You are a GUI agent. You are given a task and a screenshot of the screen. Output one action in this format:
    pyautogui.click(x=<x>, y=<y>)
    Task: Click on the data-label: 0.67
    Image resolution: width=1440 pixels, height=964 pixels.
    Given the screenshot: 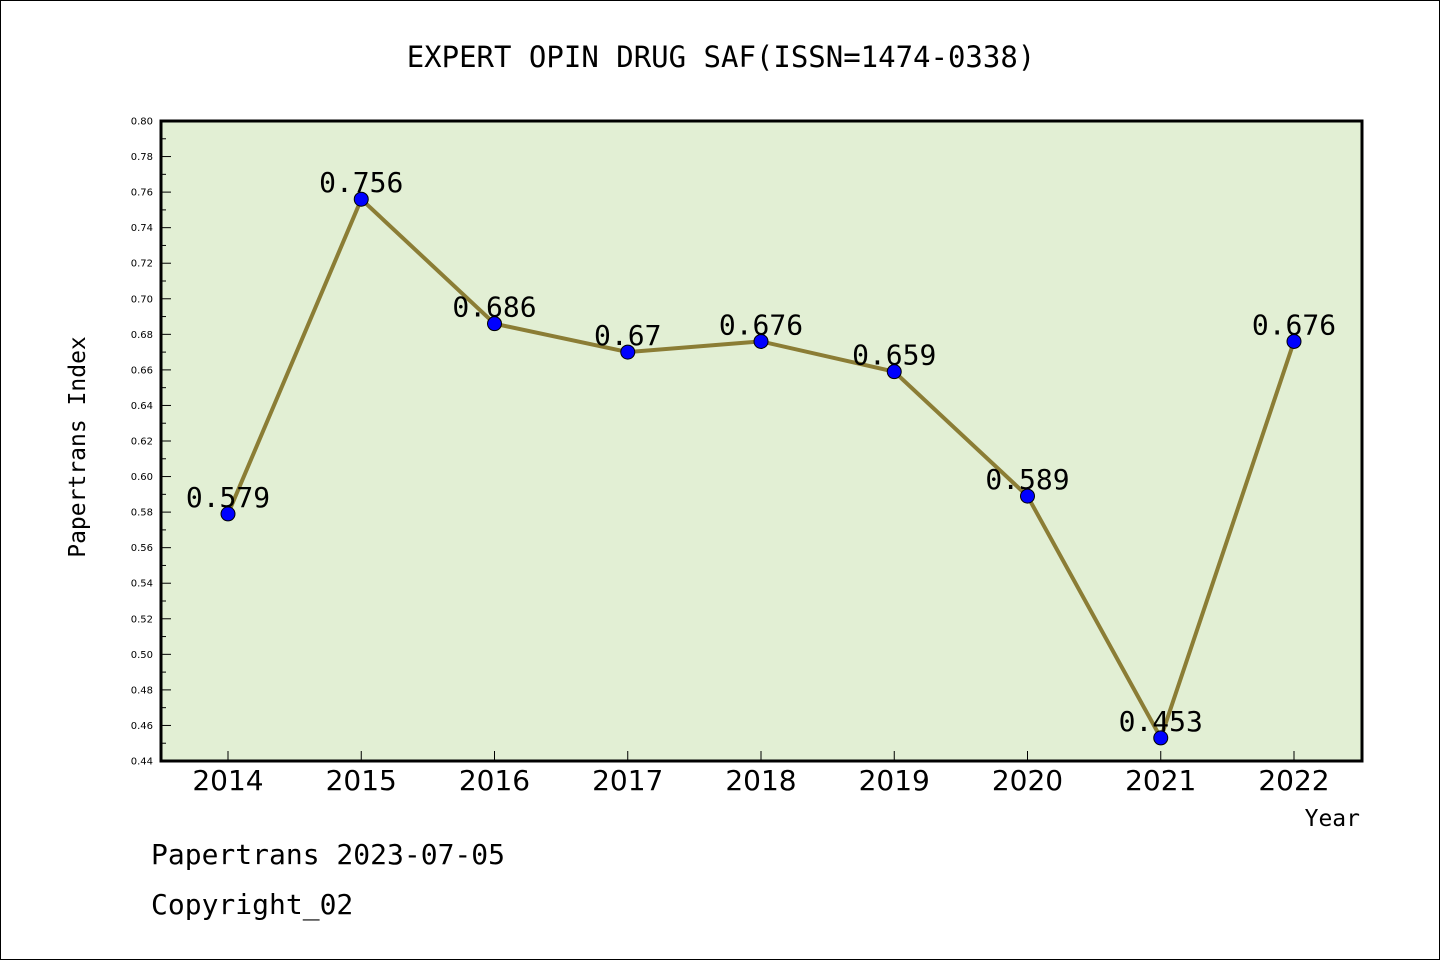 What is the action you would take?
    pyautogui.click(x=627, y=335)
    